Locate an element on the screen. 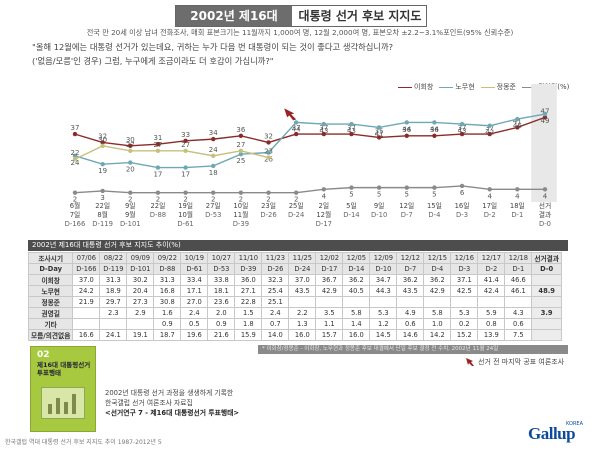 This screenshot has width=600, height=450. table-cell: 7.5 is located at coordinates (518, 335).